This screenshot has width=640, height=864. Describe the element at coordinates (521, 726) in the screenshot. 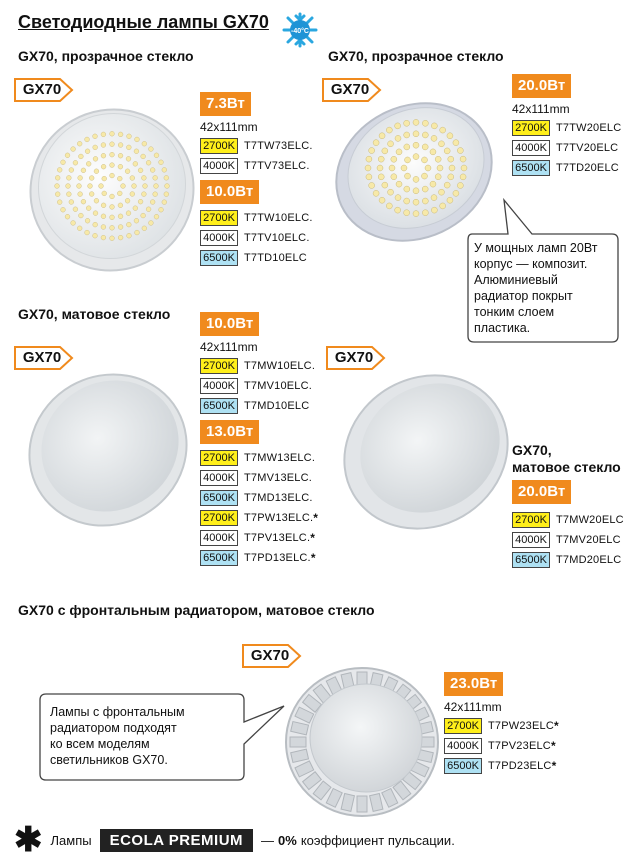

I see `model-code: T7PW23ELC` at that location.